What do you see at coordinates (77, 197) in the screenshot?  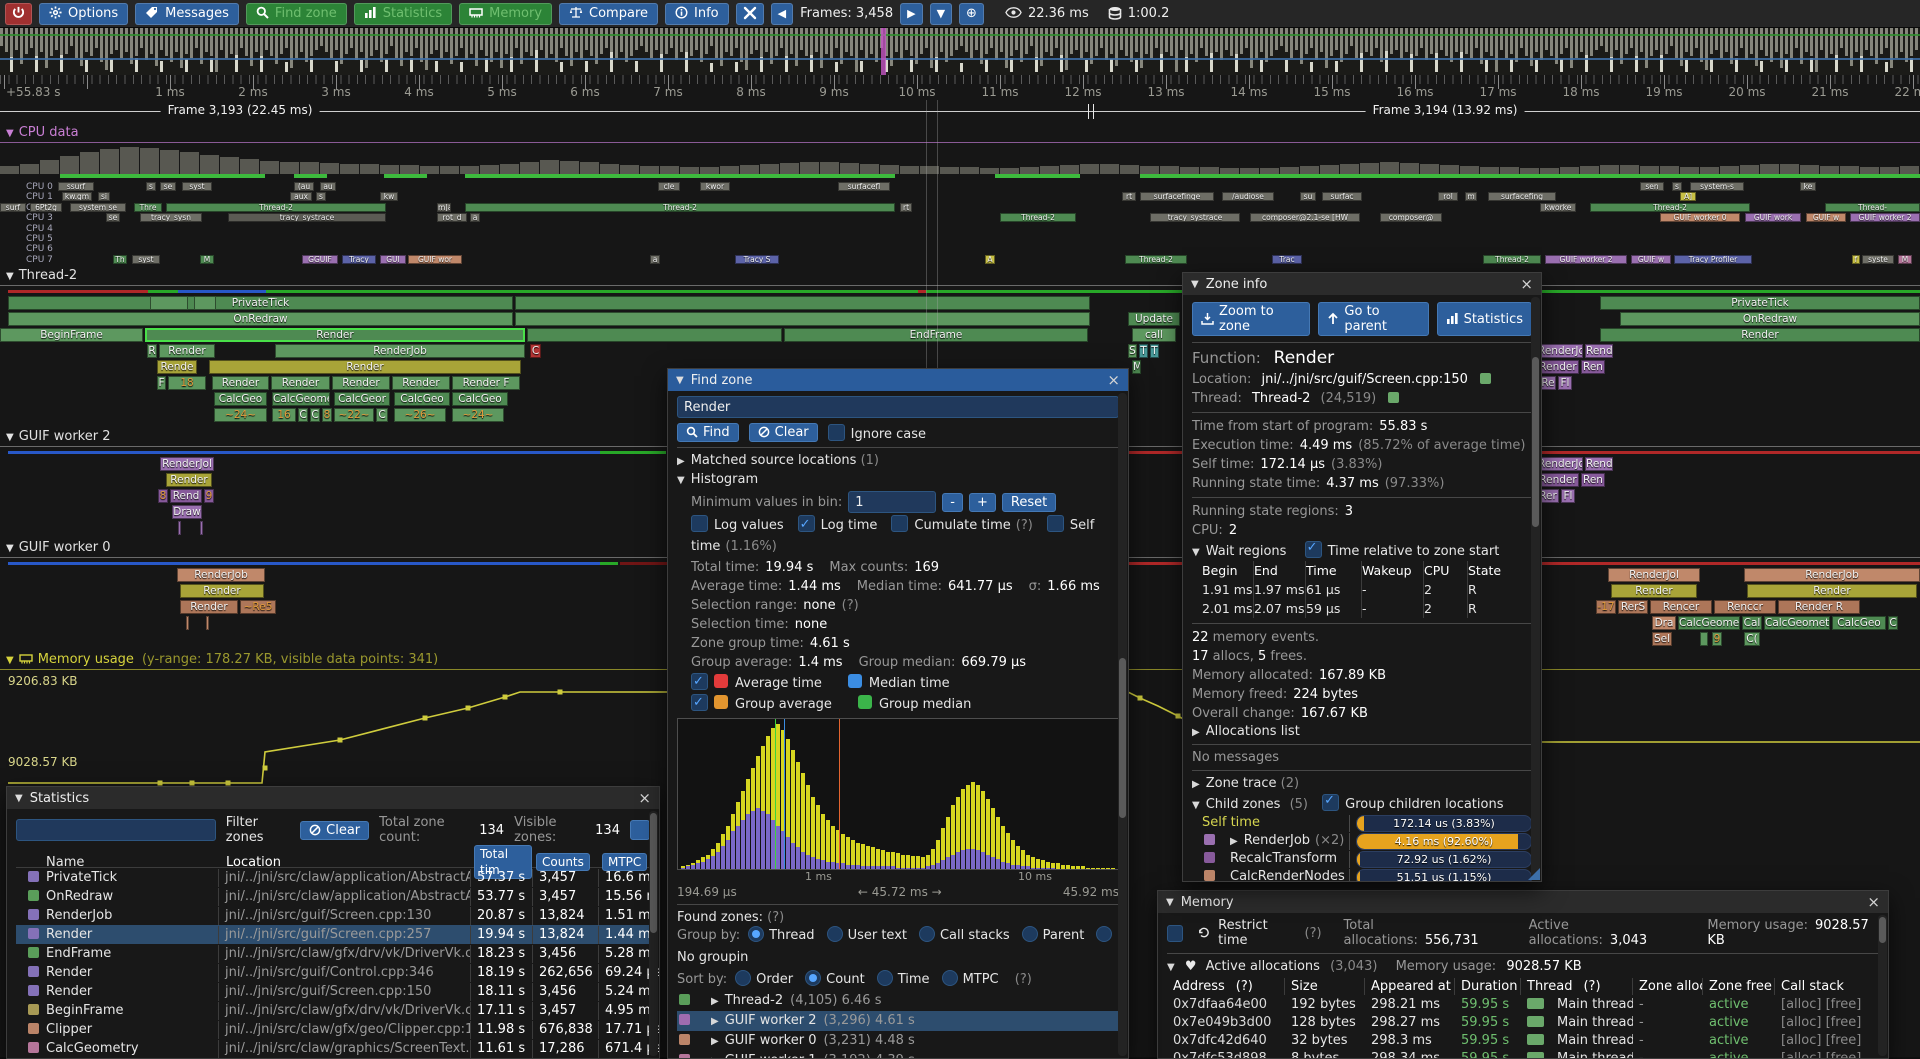 I see `zone-kw-gm: kw.gm` at bounding box center [77, 197].